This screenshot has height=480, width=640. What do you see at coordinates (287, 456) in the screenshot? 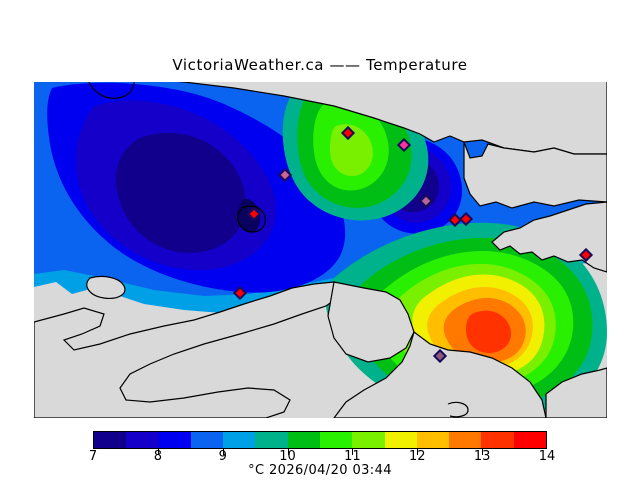
I see `colorbar-tick-label: 10` at bounding box center [287, 456].